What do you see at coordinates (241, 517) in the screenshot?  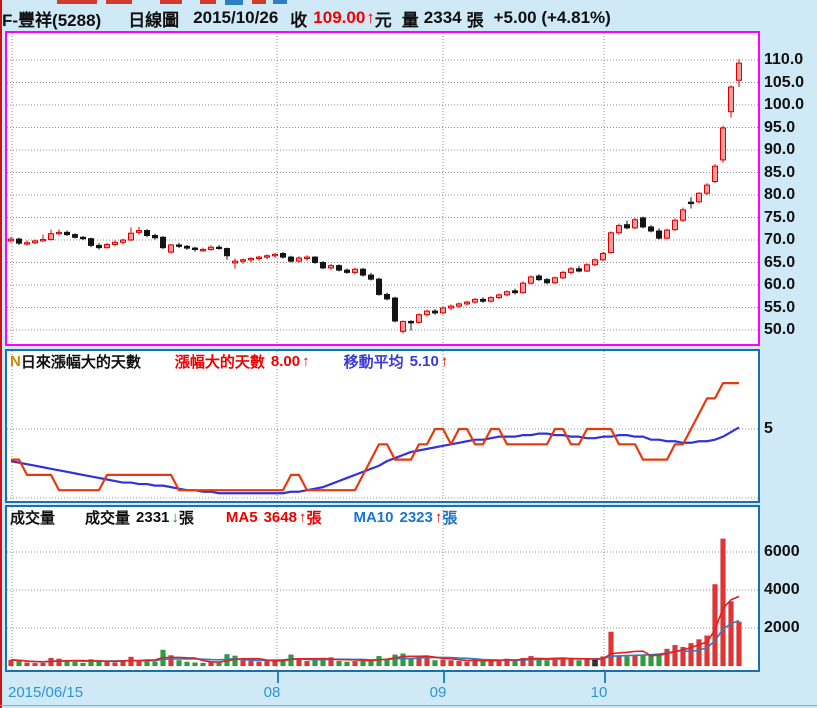 I see `ma5-label: MA5` at bounding box center [241, 517].